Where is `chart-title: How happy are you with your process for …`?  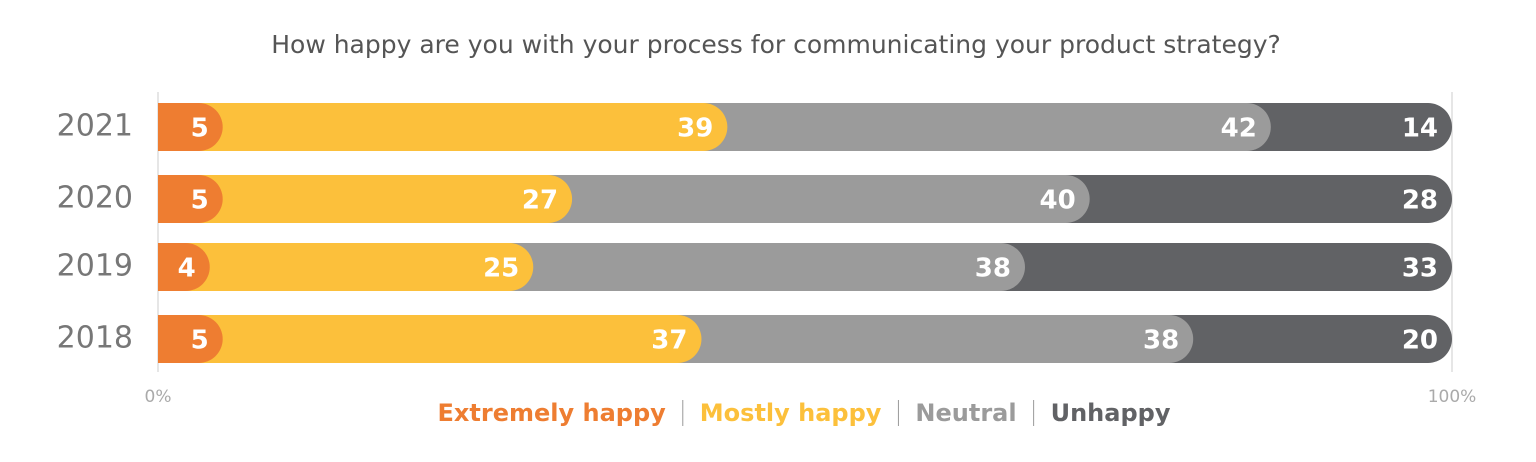 chart-title: How happy are you with your process for … is located at coordinates (776, 44).